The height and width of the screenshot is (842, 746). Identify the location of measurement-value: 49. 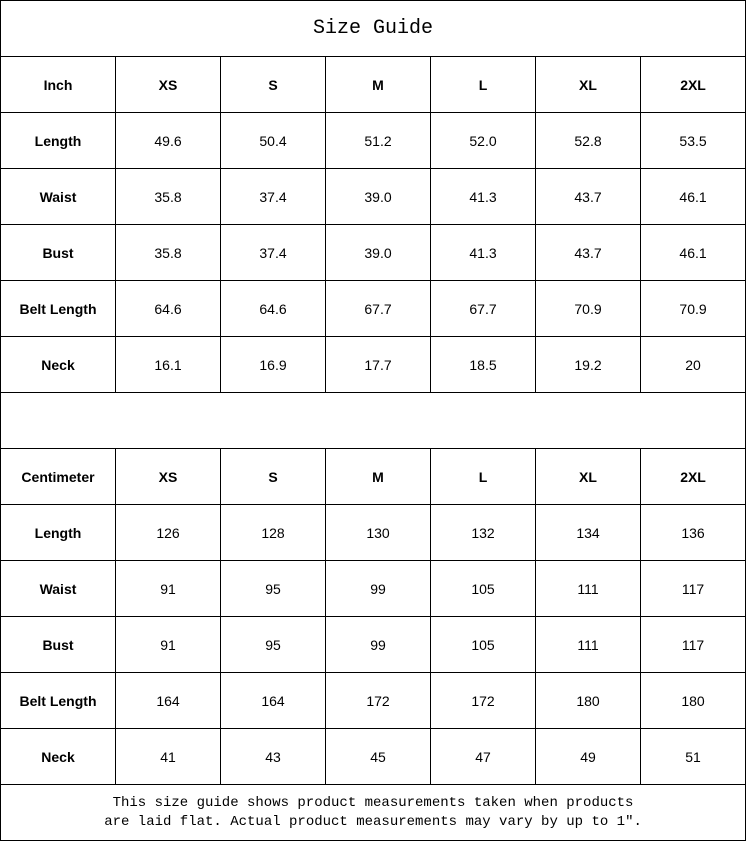
(588, 756).